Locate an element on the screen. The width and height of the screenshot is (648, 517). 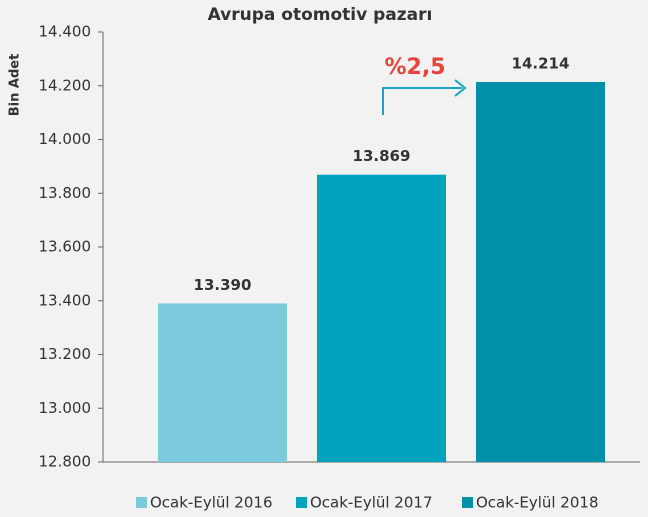
legend-label: Ocak-Eylül 2017 is located at coordinates (371, 503).